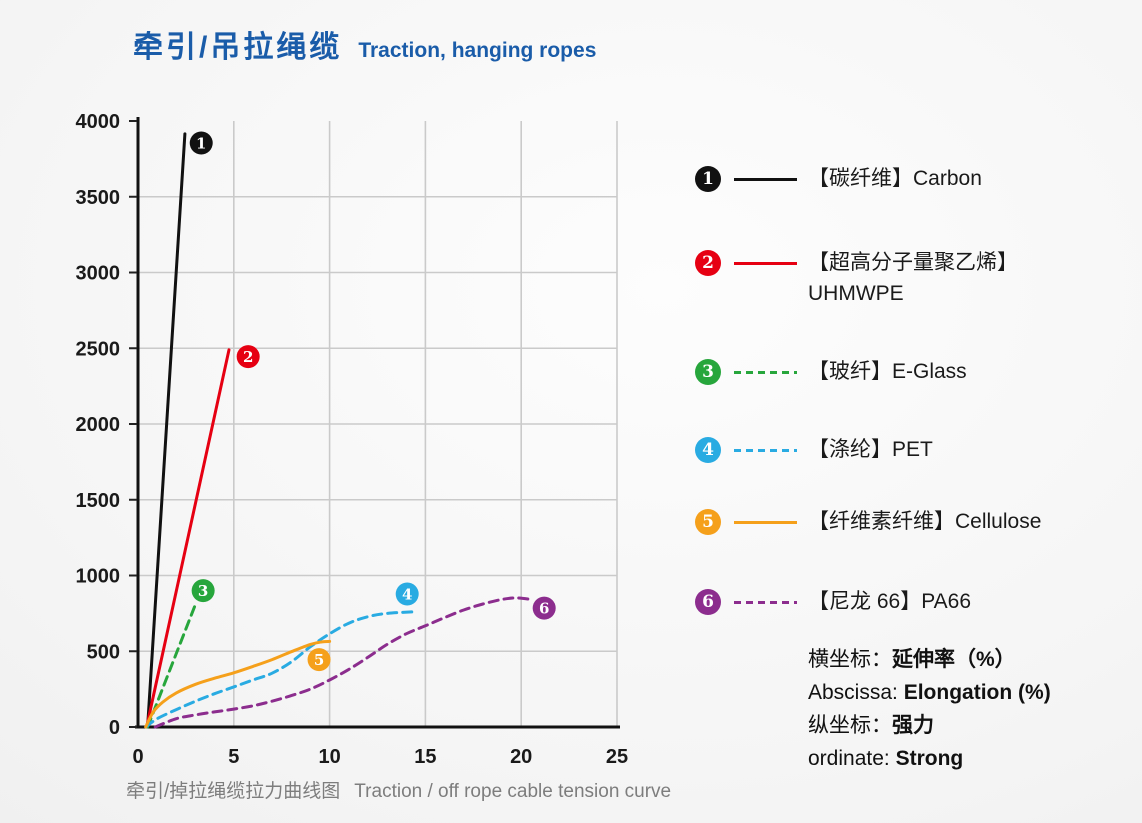 The height and width of the screenshot is (823, 1142). Describe the element at coordinates (233, 791) in the screenshot. I see `chart-caption-cn: 牵引/掉拉绳缆拉力曲线图` at that location.